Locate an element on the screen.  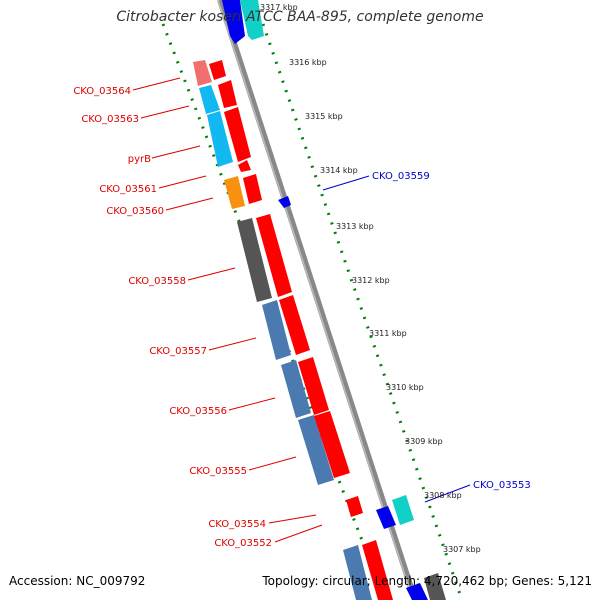
gene-label-CKO_03563: CKO_03563 is located at coordinates (110, 119).